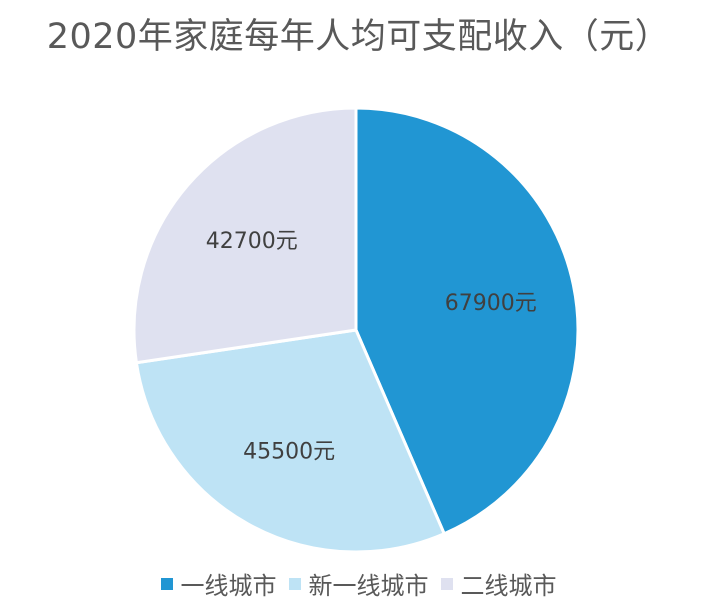  What do you see at coordinates (358, 37) in the screenshot?
I see `chart-title: 2020年家庭每年人均可支配收入（元）` at bounding box center [358, 37].